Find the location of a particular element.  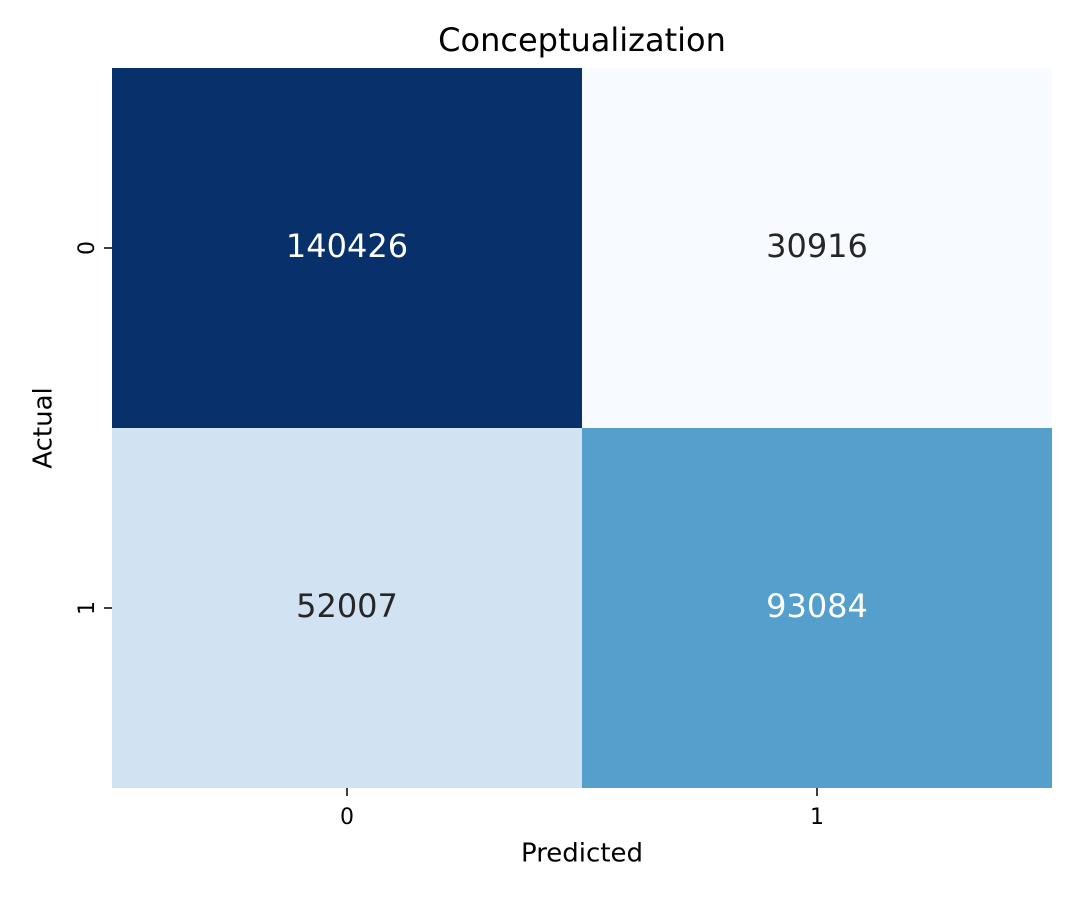

cell-label: 30916 is located at coordinates (817, 246).